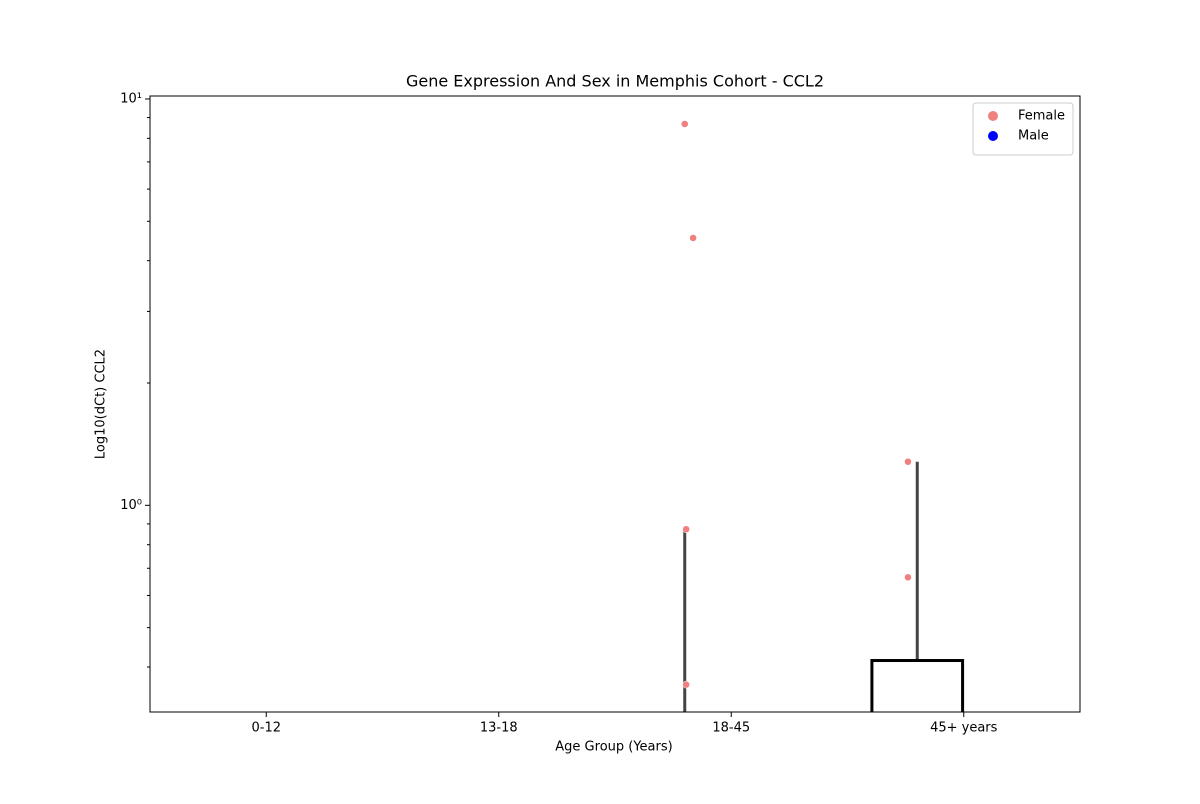  Describe the element at coordinates (1041, 116) in the screenshot. I see `legend-label: Female` at that location.